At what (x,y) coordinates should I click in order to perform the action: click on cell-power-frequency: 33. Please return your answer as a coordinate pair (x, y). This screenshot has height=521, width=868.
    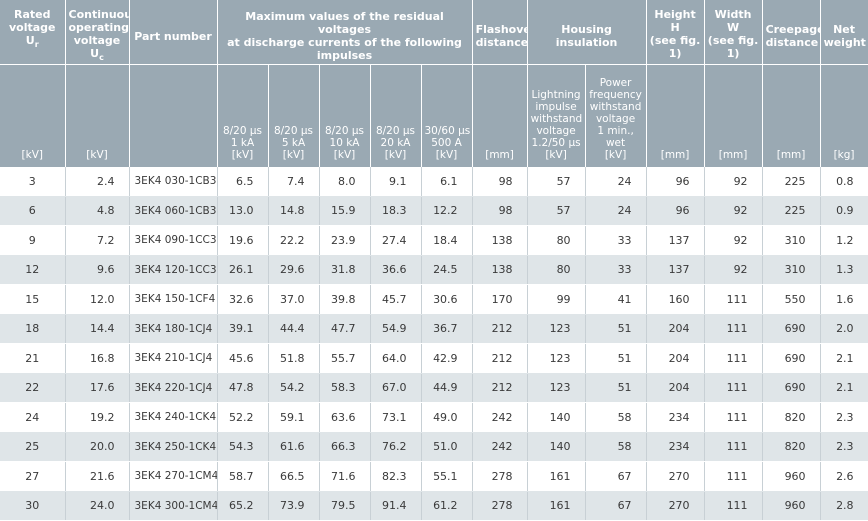
    Looking at the image, I should click on (616, 240).